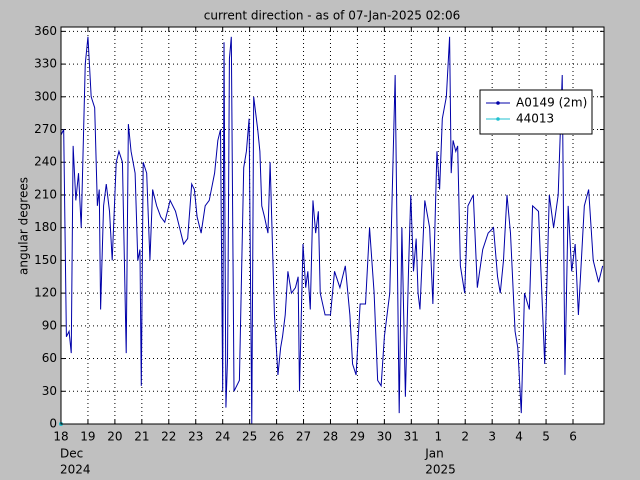 This screenshot has height=480, width=640. What do you see at coordinates (45, 260) in the screenshot?
I see `y-tick-label: 150` at bounding box center [45, 260].